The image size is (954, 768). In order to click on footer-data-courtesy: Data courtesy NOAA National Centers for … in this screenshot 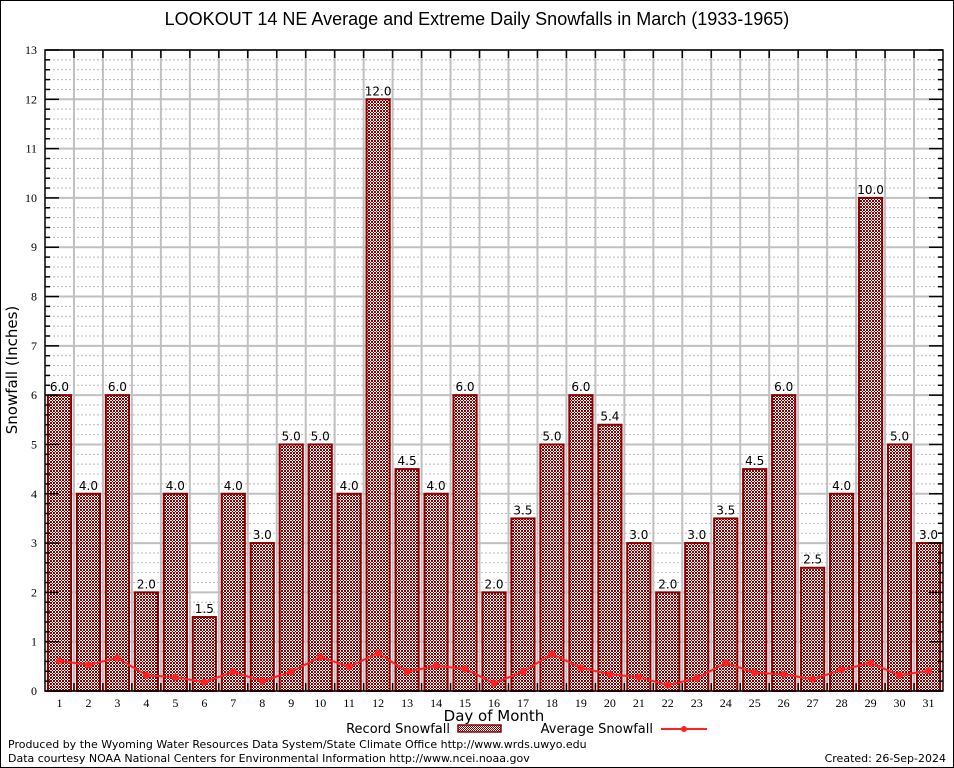, I will do `click(269, 758)`.